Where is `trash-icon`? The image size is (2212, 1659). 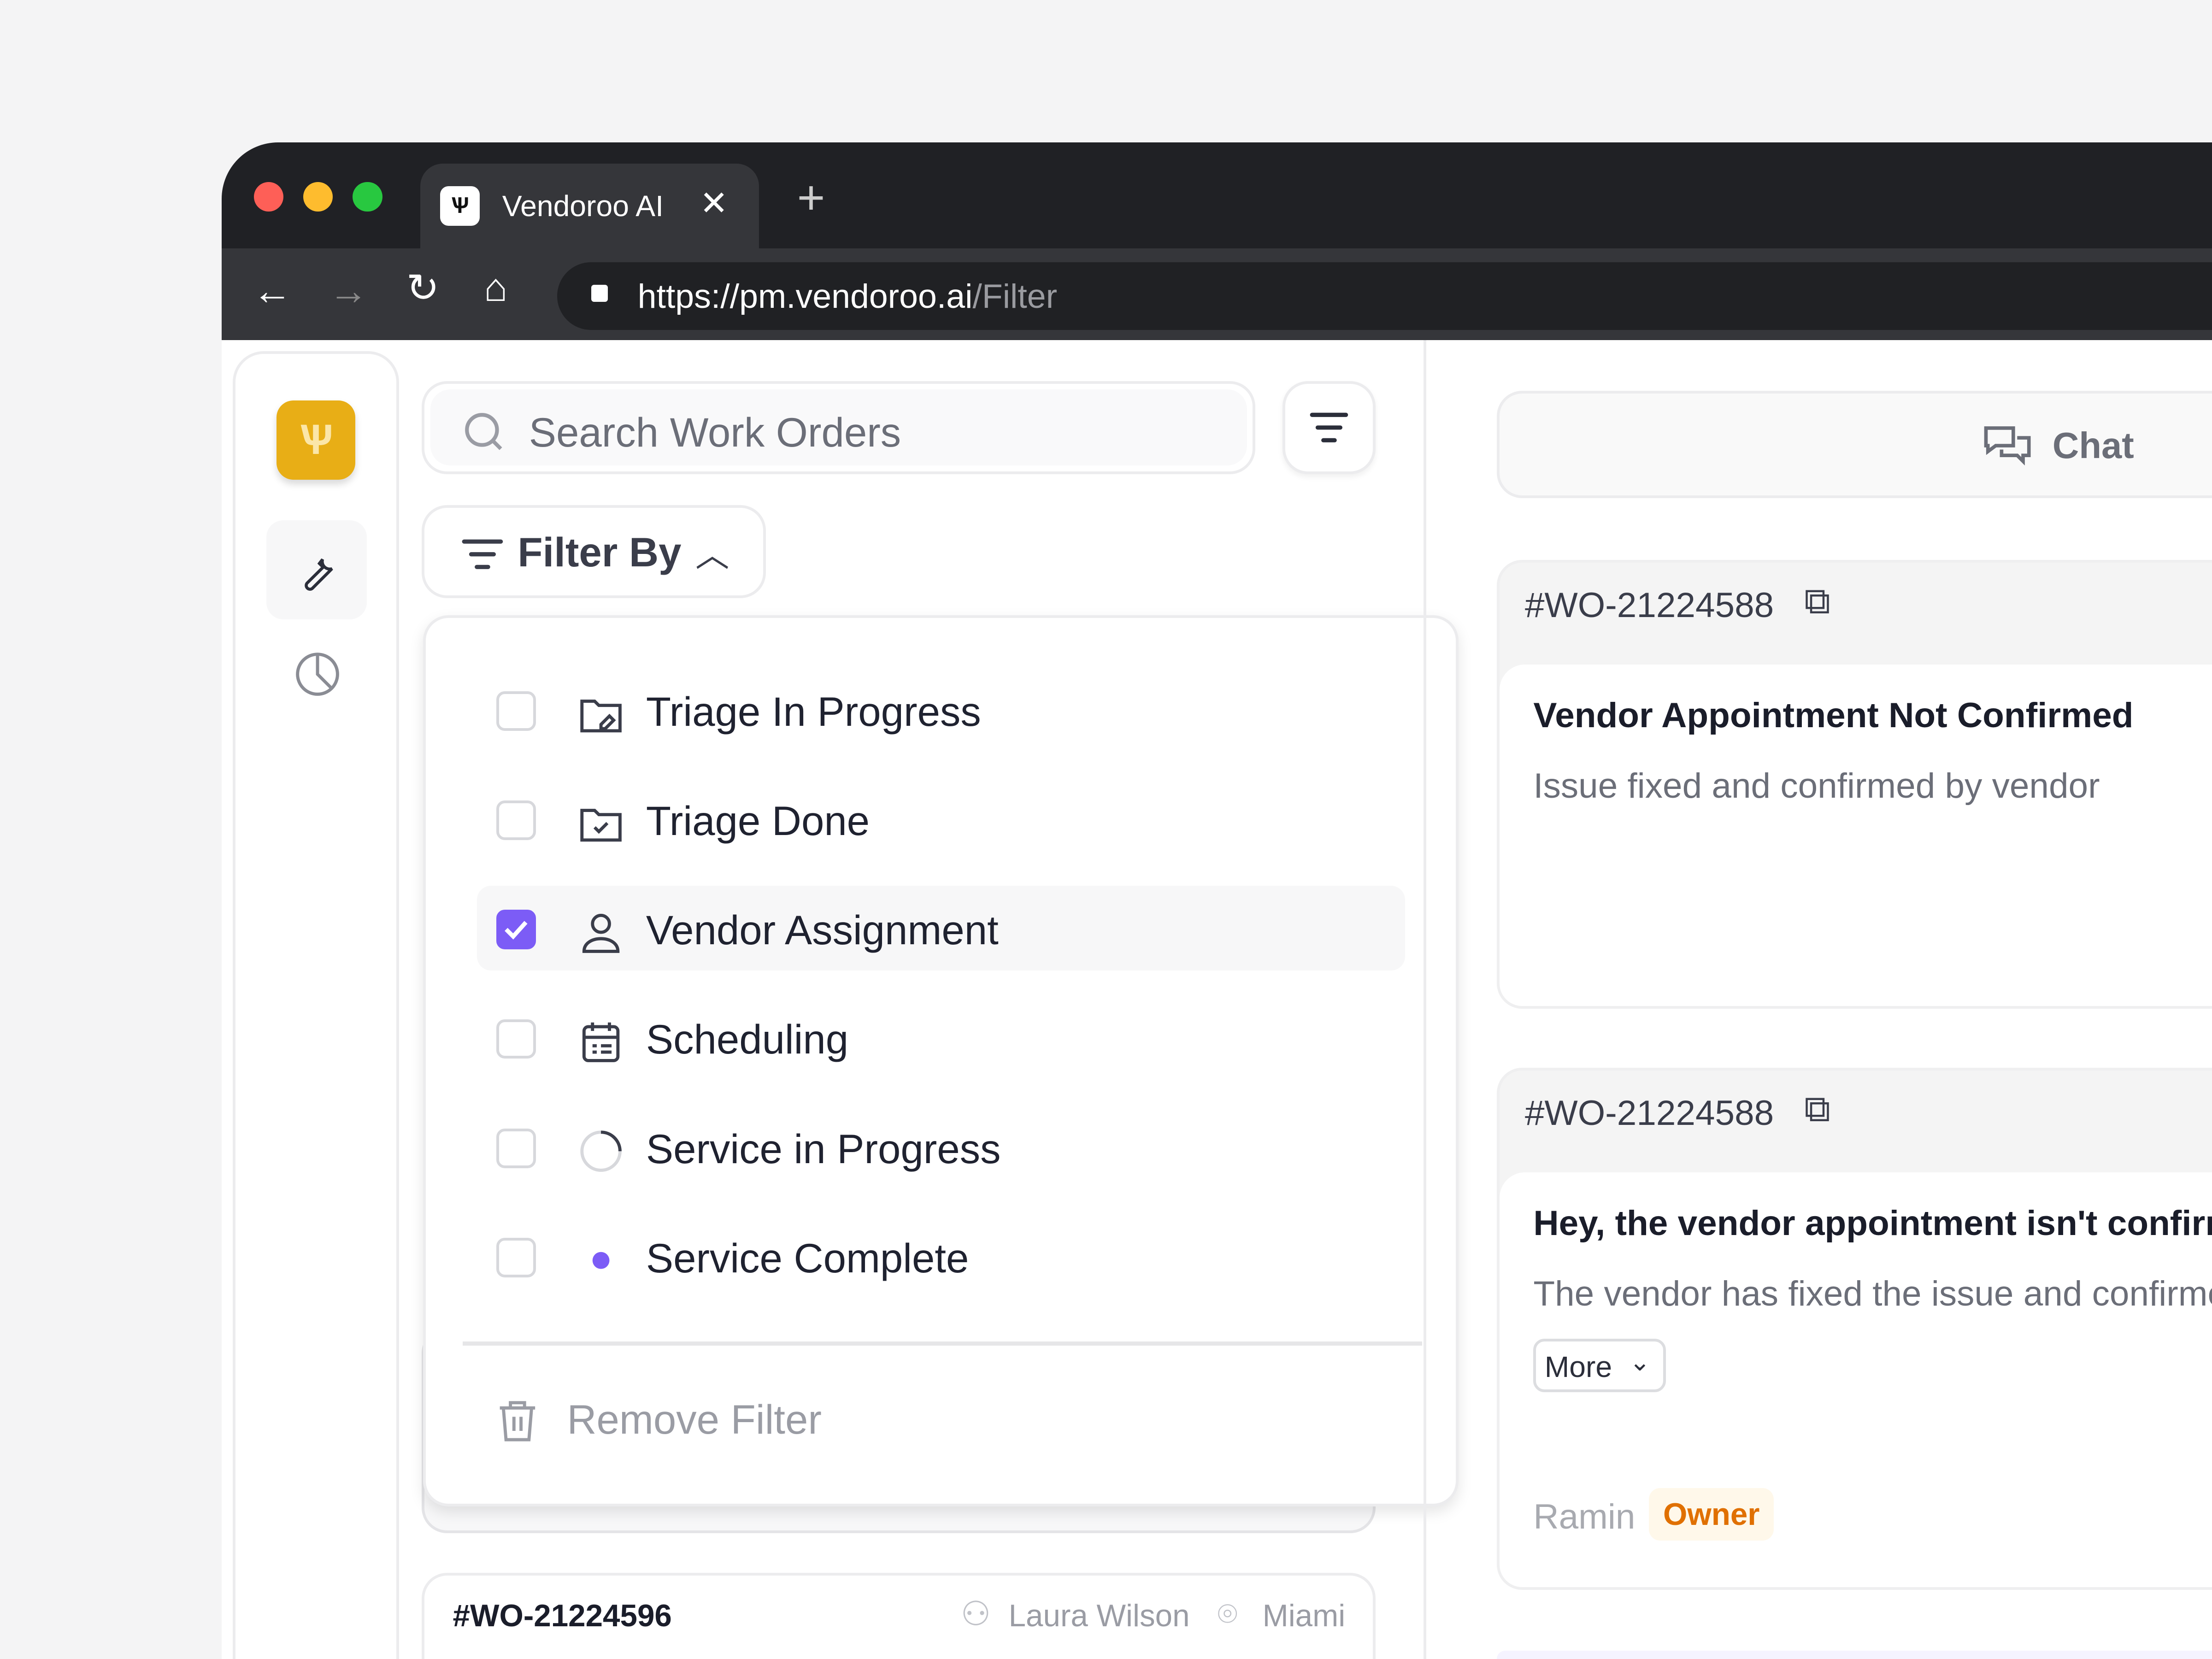
trash-icon is located at coordinates (517, 1421).